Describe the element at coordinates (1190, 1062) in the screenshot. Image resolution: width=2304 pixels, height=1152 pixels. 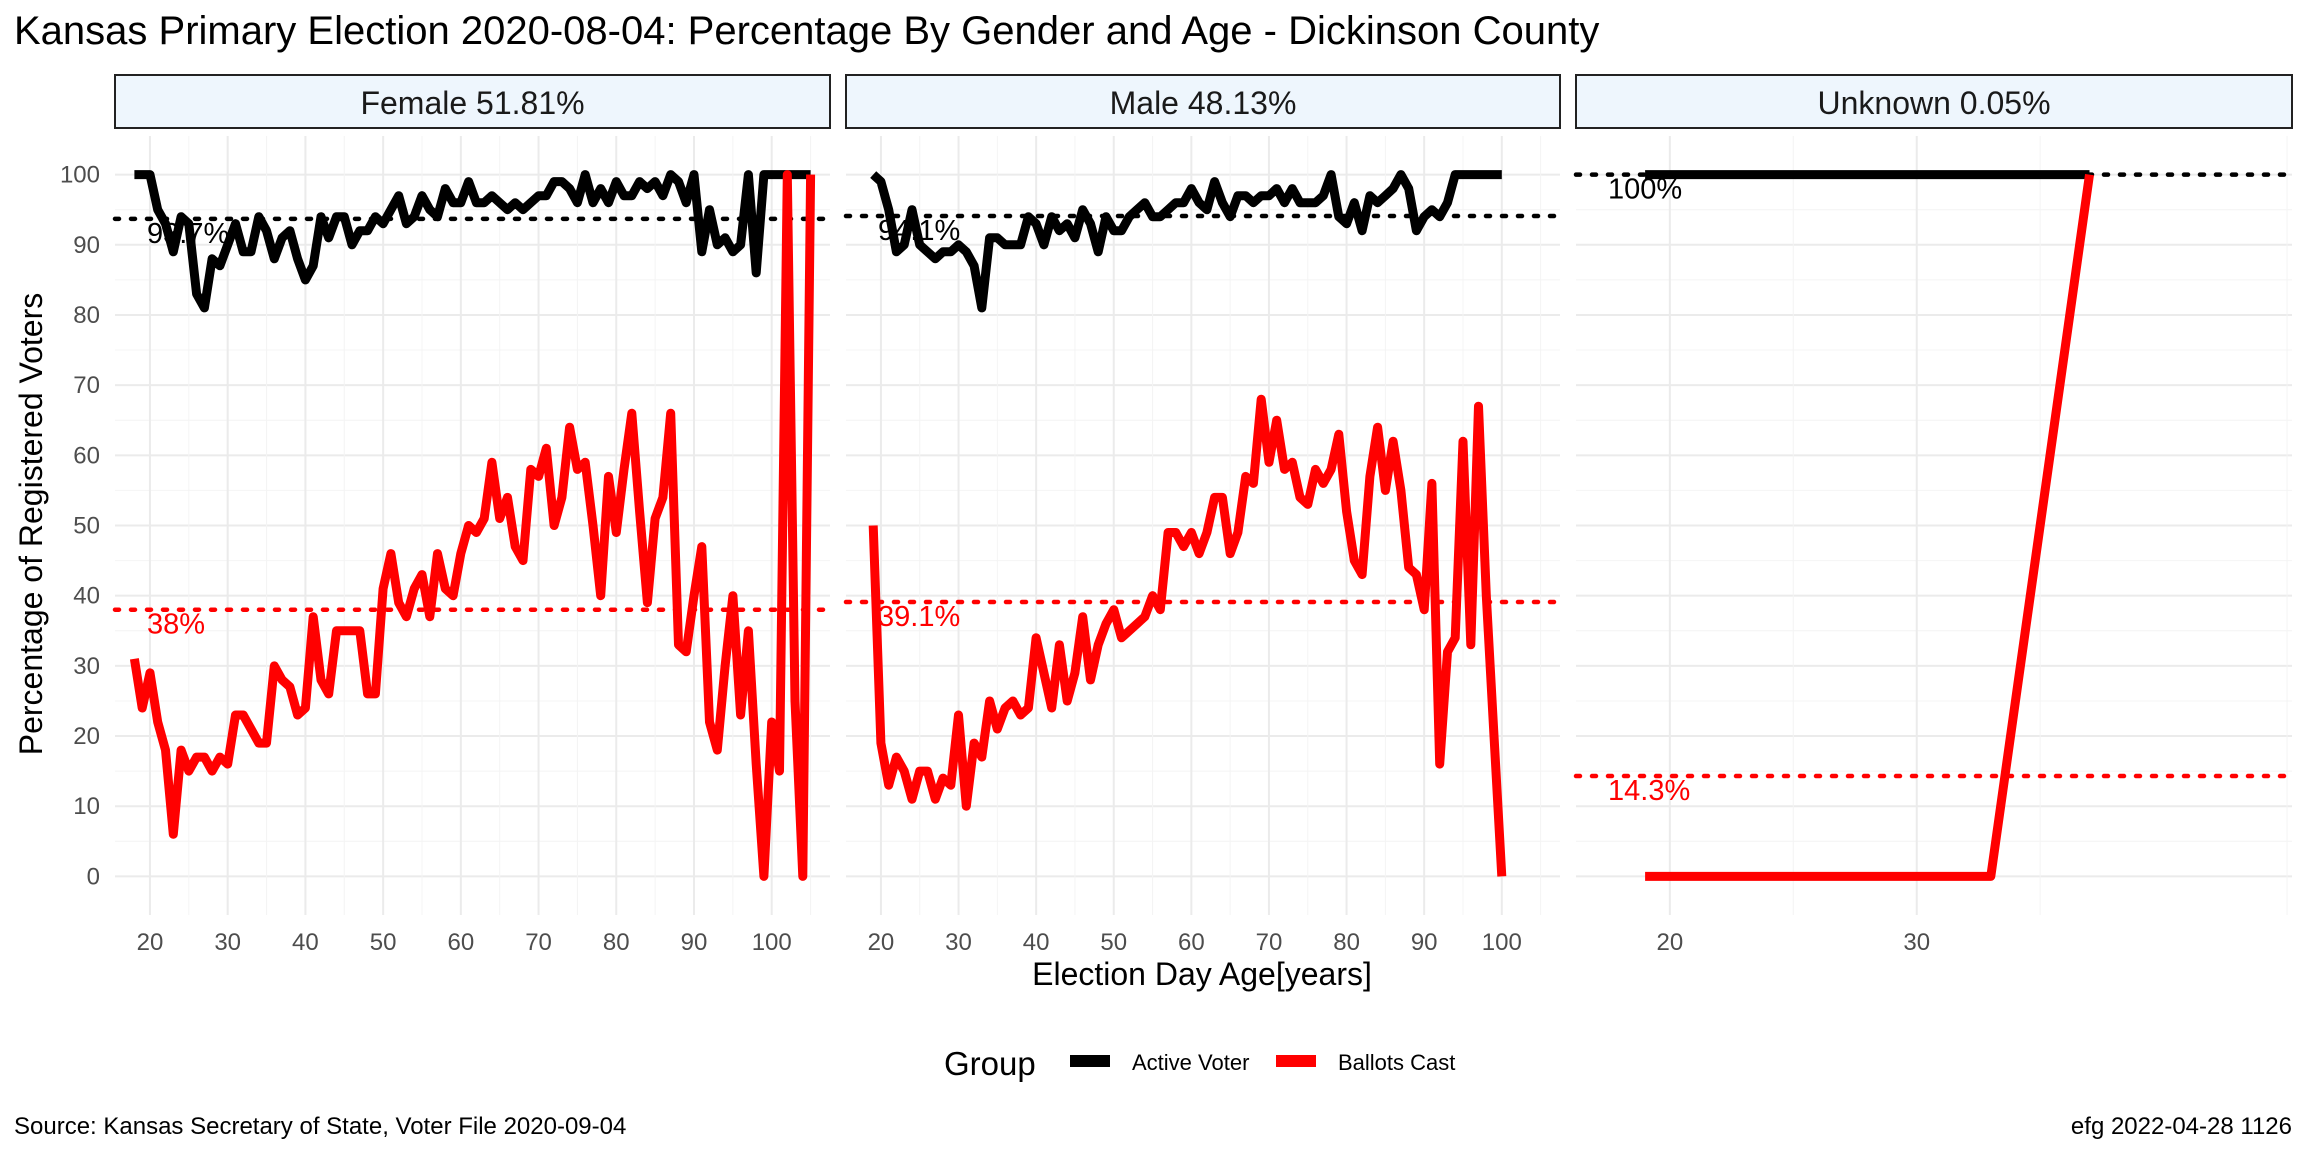
I see `legend-label-active-voter: Active Voter` at that location.